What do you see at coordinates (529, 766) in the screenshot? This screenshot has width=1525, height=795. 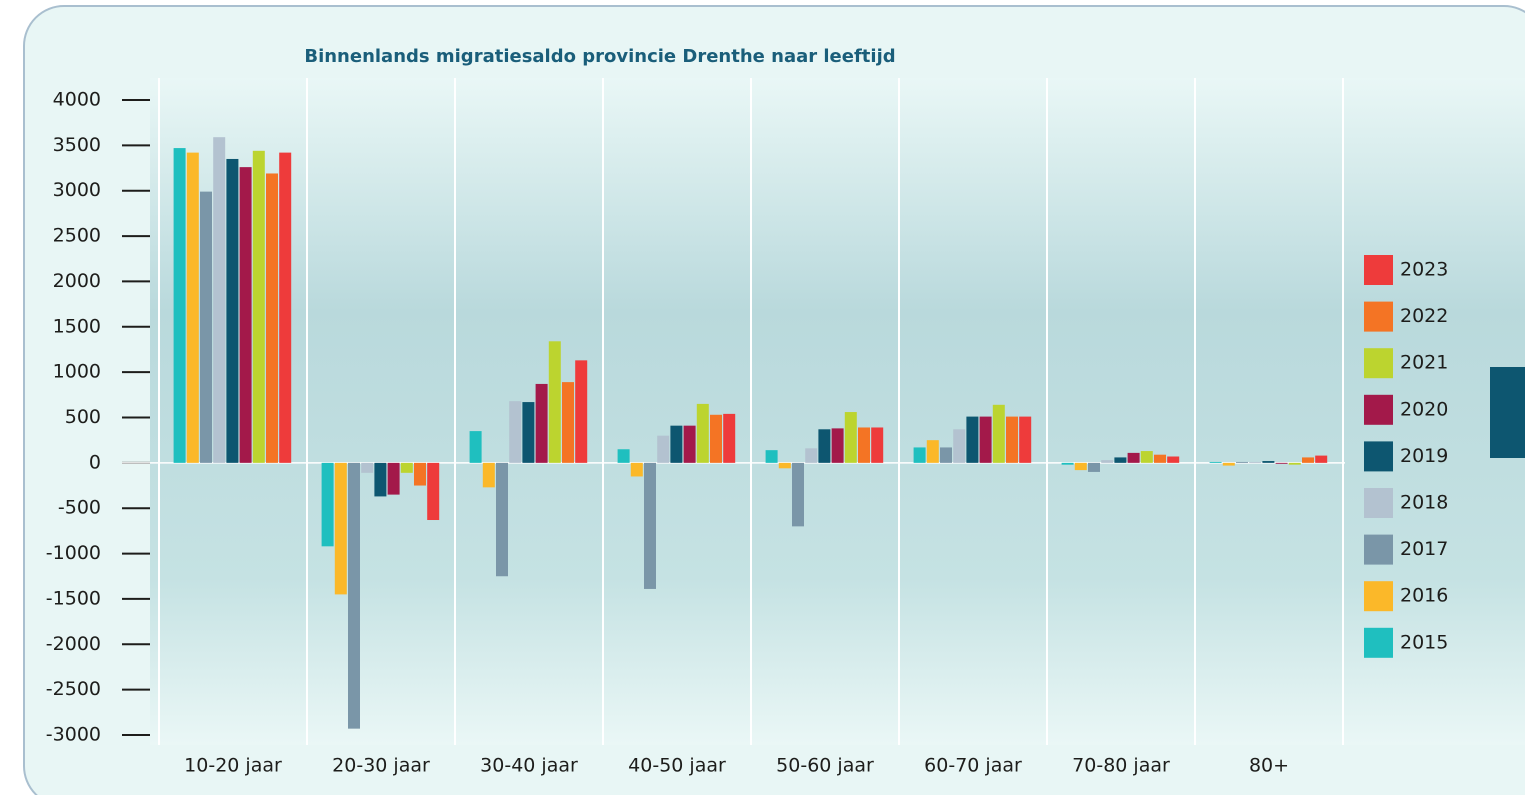 I see `x-tick-label: 30-40 jaar` at bounding box center [529, 766].